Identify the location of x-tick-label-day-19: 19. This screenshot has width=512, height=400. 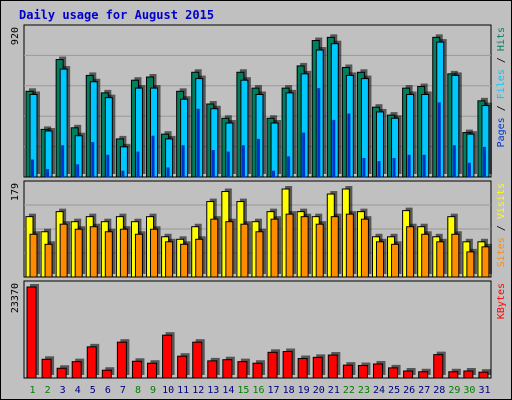
(304, 390).